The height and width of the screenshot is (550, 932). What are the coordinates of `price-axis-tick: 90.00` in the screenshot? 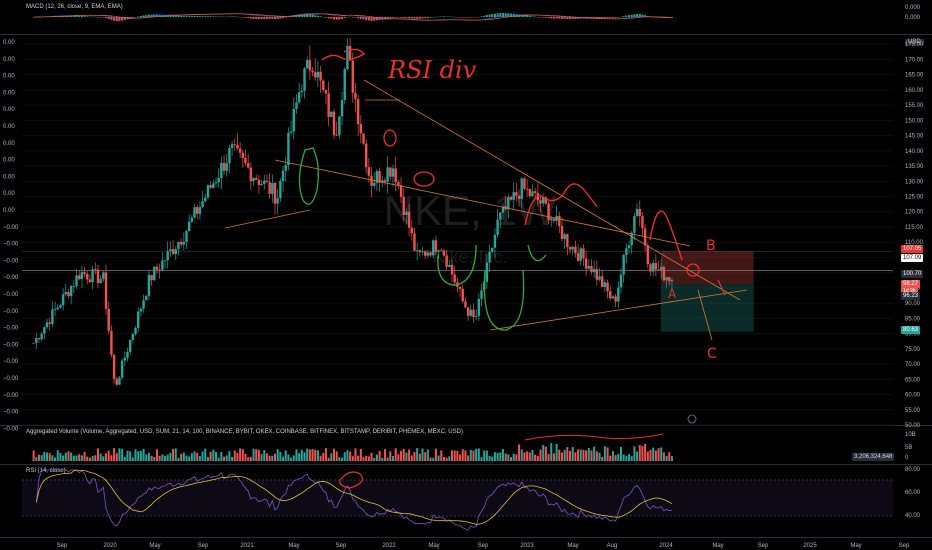 It's located at (913, 304).